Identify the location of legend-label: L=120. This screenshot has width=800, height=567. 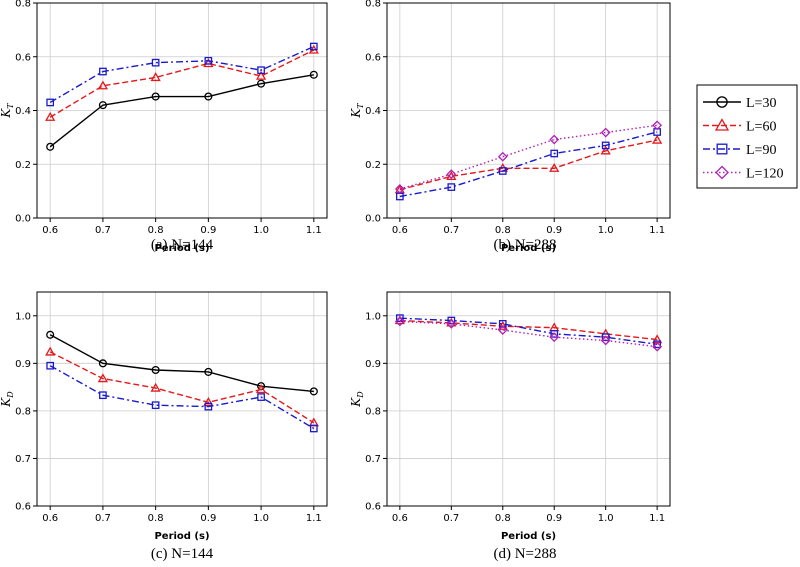
(764, 174).